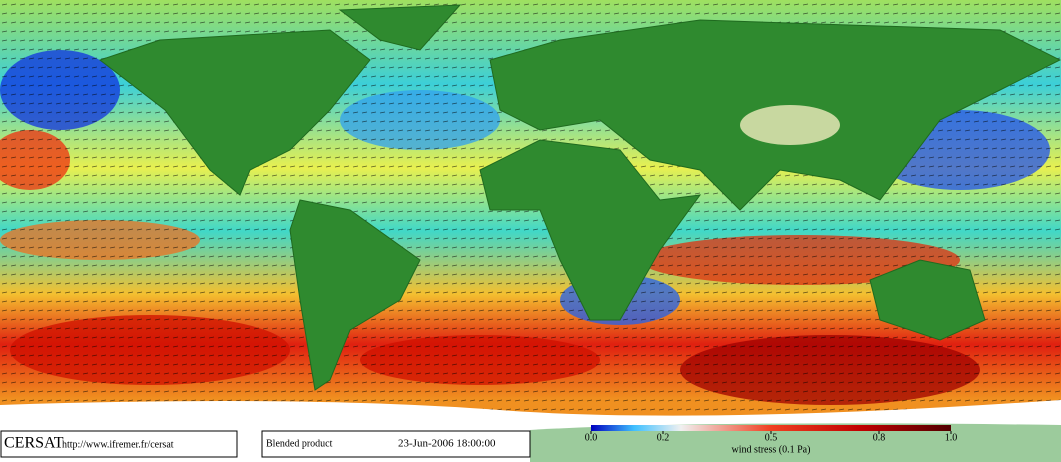  Describe the element at coordinates (663, 437) in the screenshot. I see `colorbar-tick-label: 0.2` at that location.